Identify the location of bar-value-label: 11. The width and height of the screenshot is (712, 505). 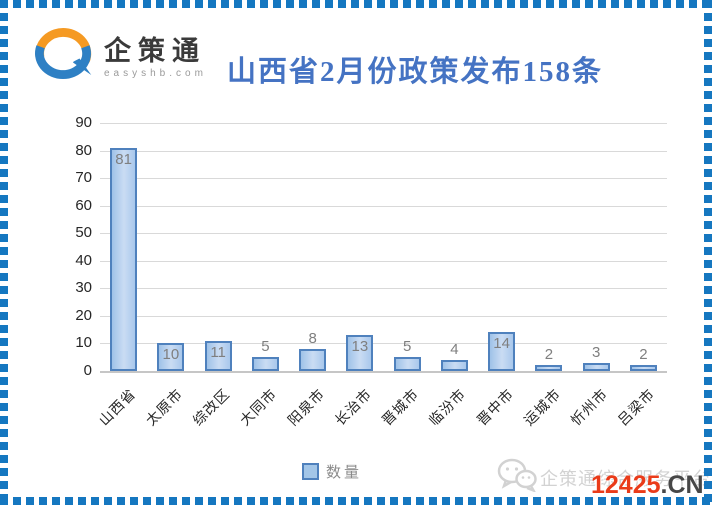
(218, 352).